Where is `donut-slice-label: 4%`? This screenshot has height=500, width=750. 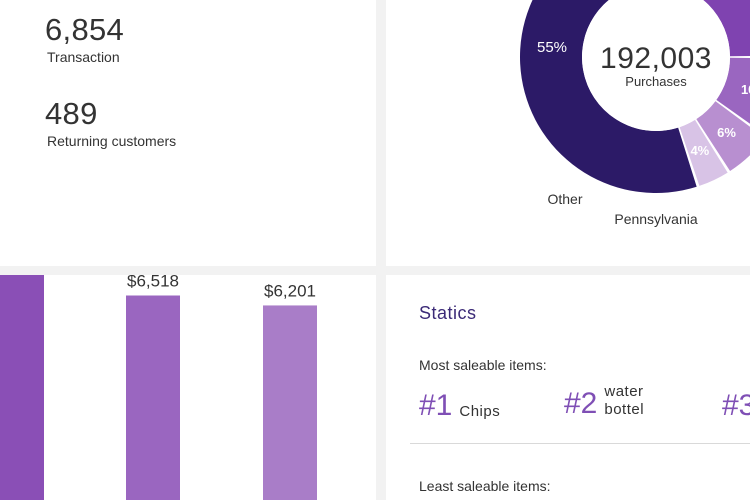 donut-slice-label: 4% is located at coordinates (699, 150).